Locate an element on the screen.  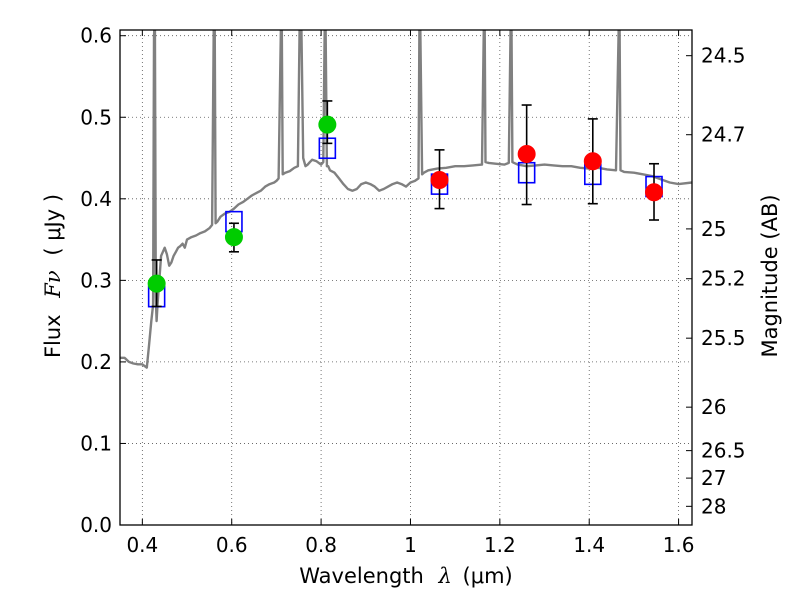
y2-tick-label: 28 is located at coordinates (713, 506).